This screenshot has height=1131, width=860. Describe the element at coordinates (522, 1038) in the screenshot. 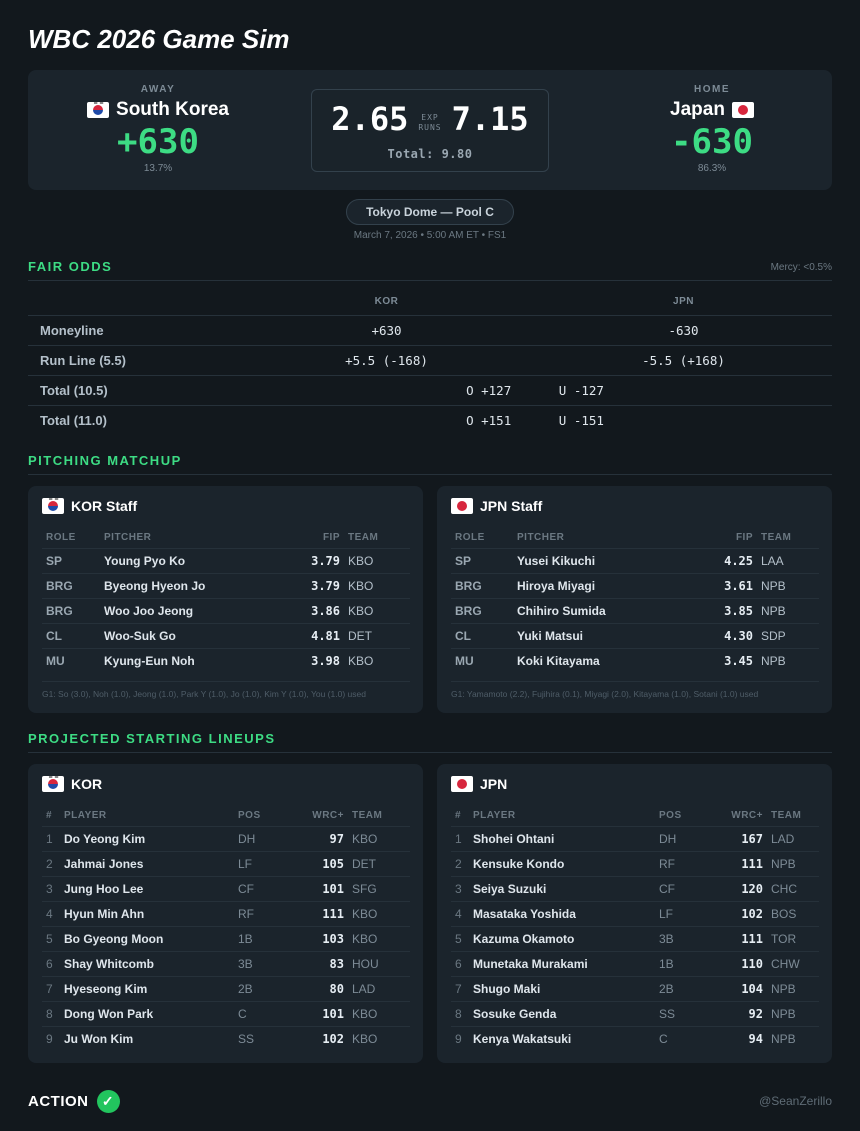

I see `player-name: Kenya Wakatsuki` at that location.